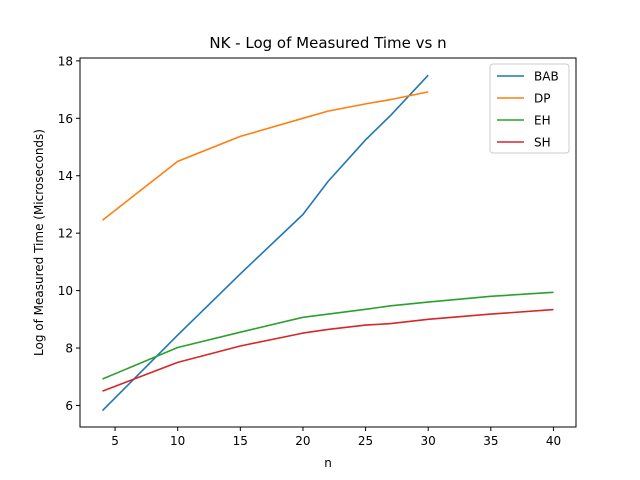 The image size is (640, 480). Describe the element at coordinates (542, 99) in the screenshot. I see `legend-label-dp: DP` at that location.